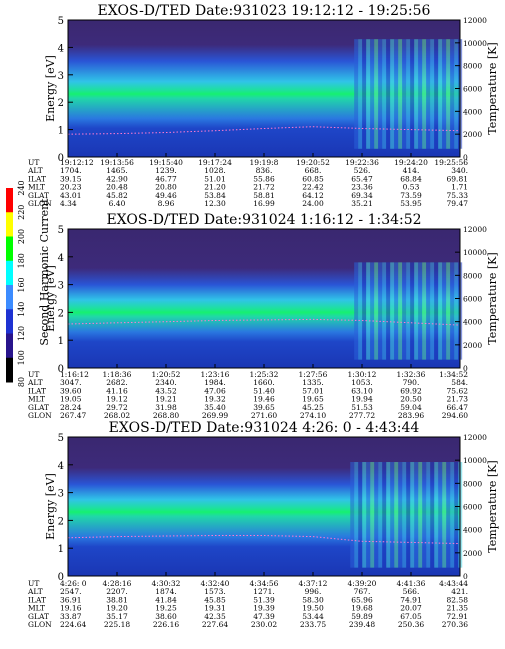 This screenshot has width=505, height=649. Describe the element at coordinates (70, 170) in the screenshot. I see `table-cell: 1704.` at that location.